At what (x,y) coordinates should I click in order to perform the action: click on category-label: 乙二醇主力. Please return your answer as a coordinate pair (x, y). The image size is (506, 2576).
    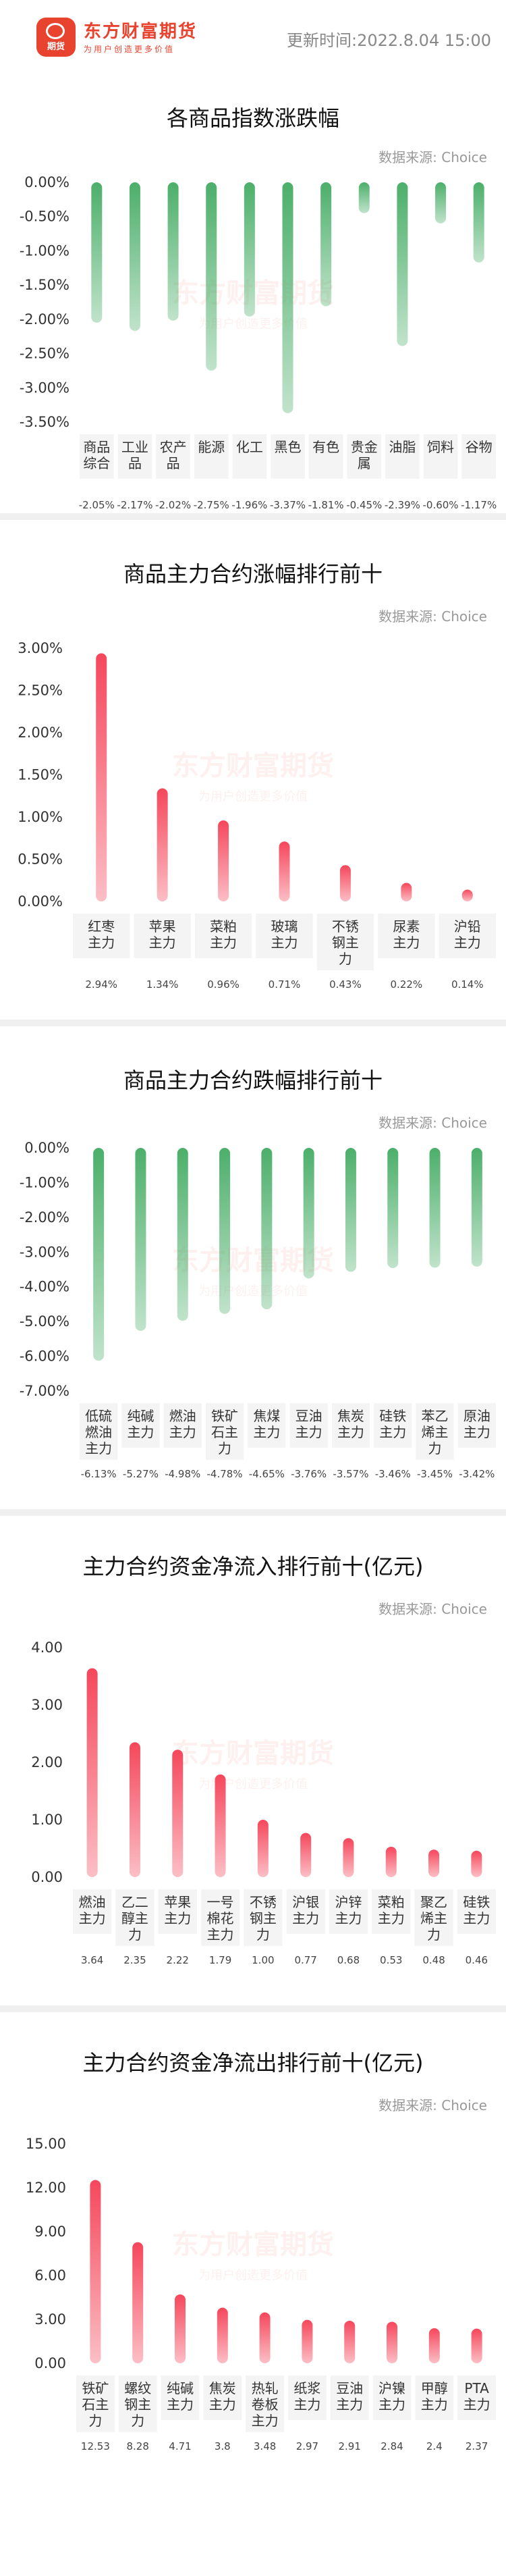
    Looking at the image, I should click on (134, 1919).